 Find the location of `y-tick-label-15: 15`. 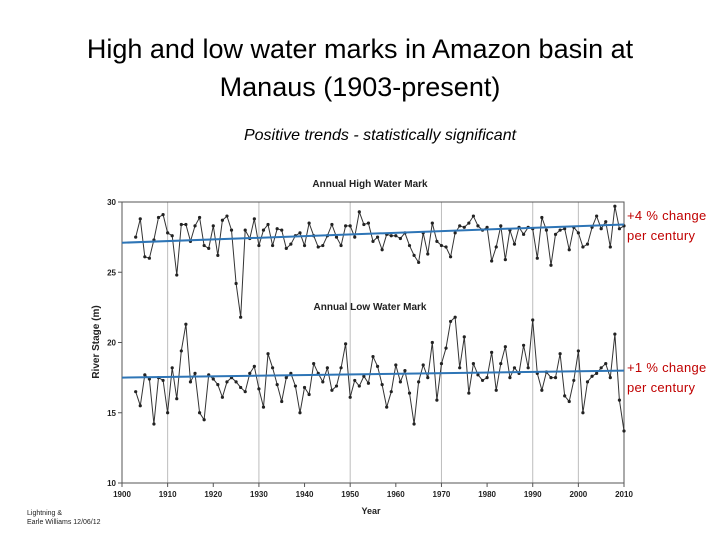

y-tick-label-15: 15 is located at coordinates (111, 413).